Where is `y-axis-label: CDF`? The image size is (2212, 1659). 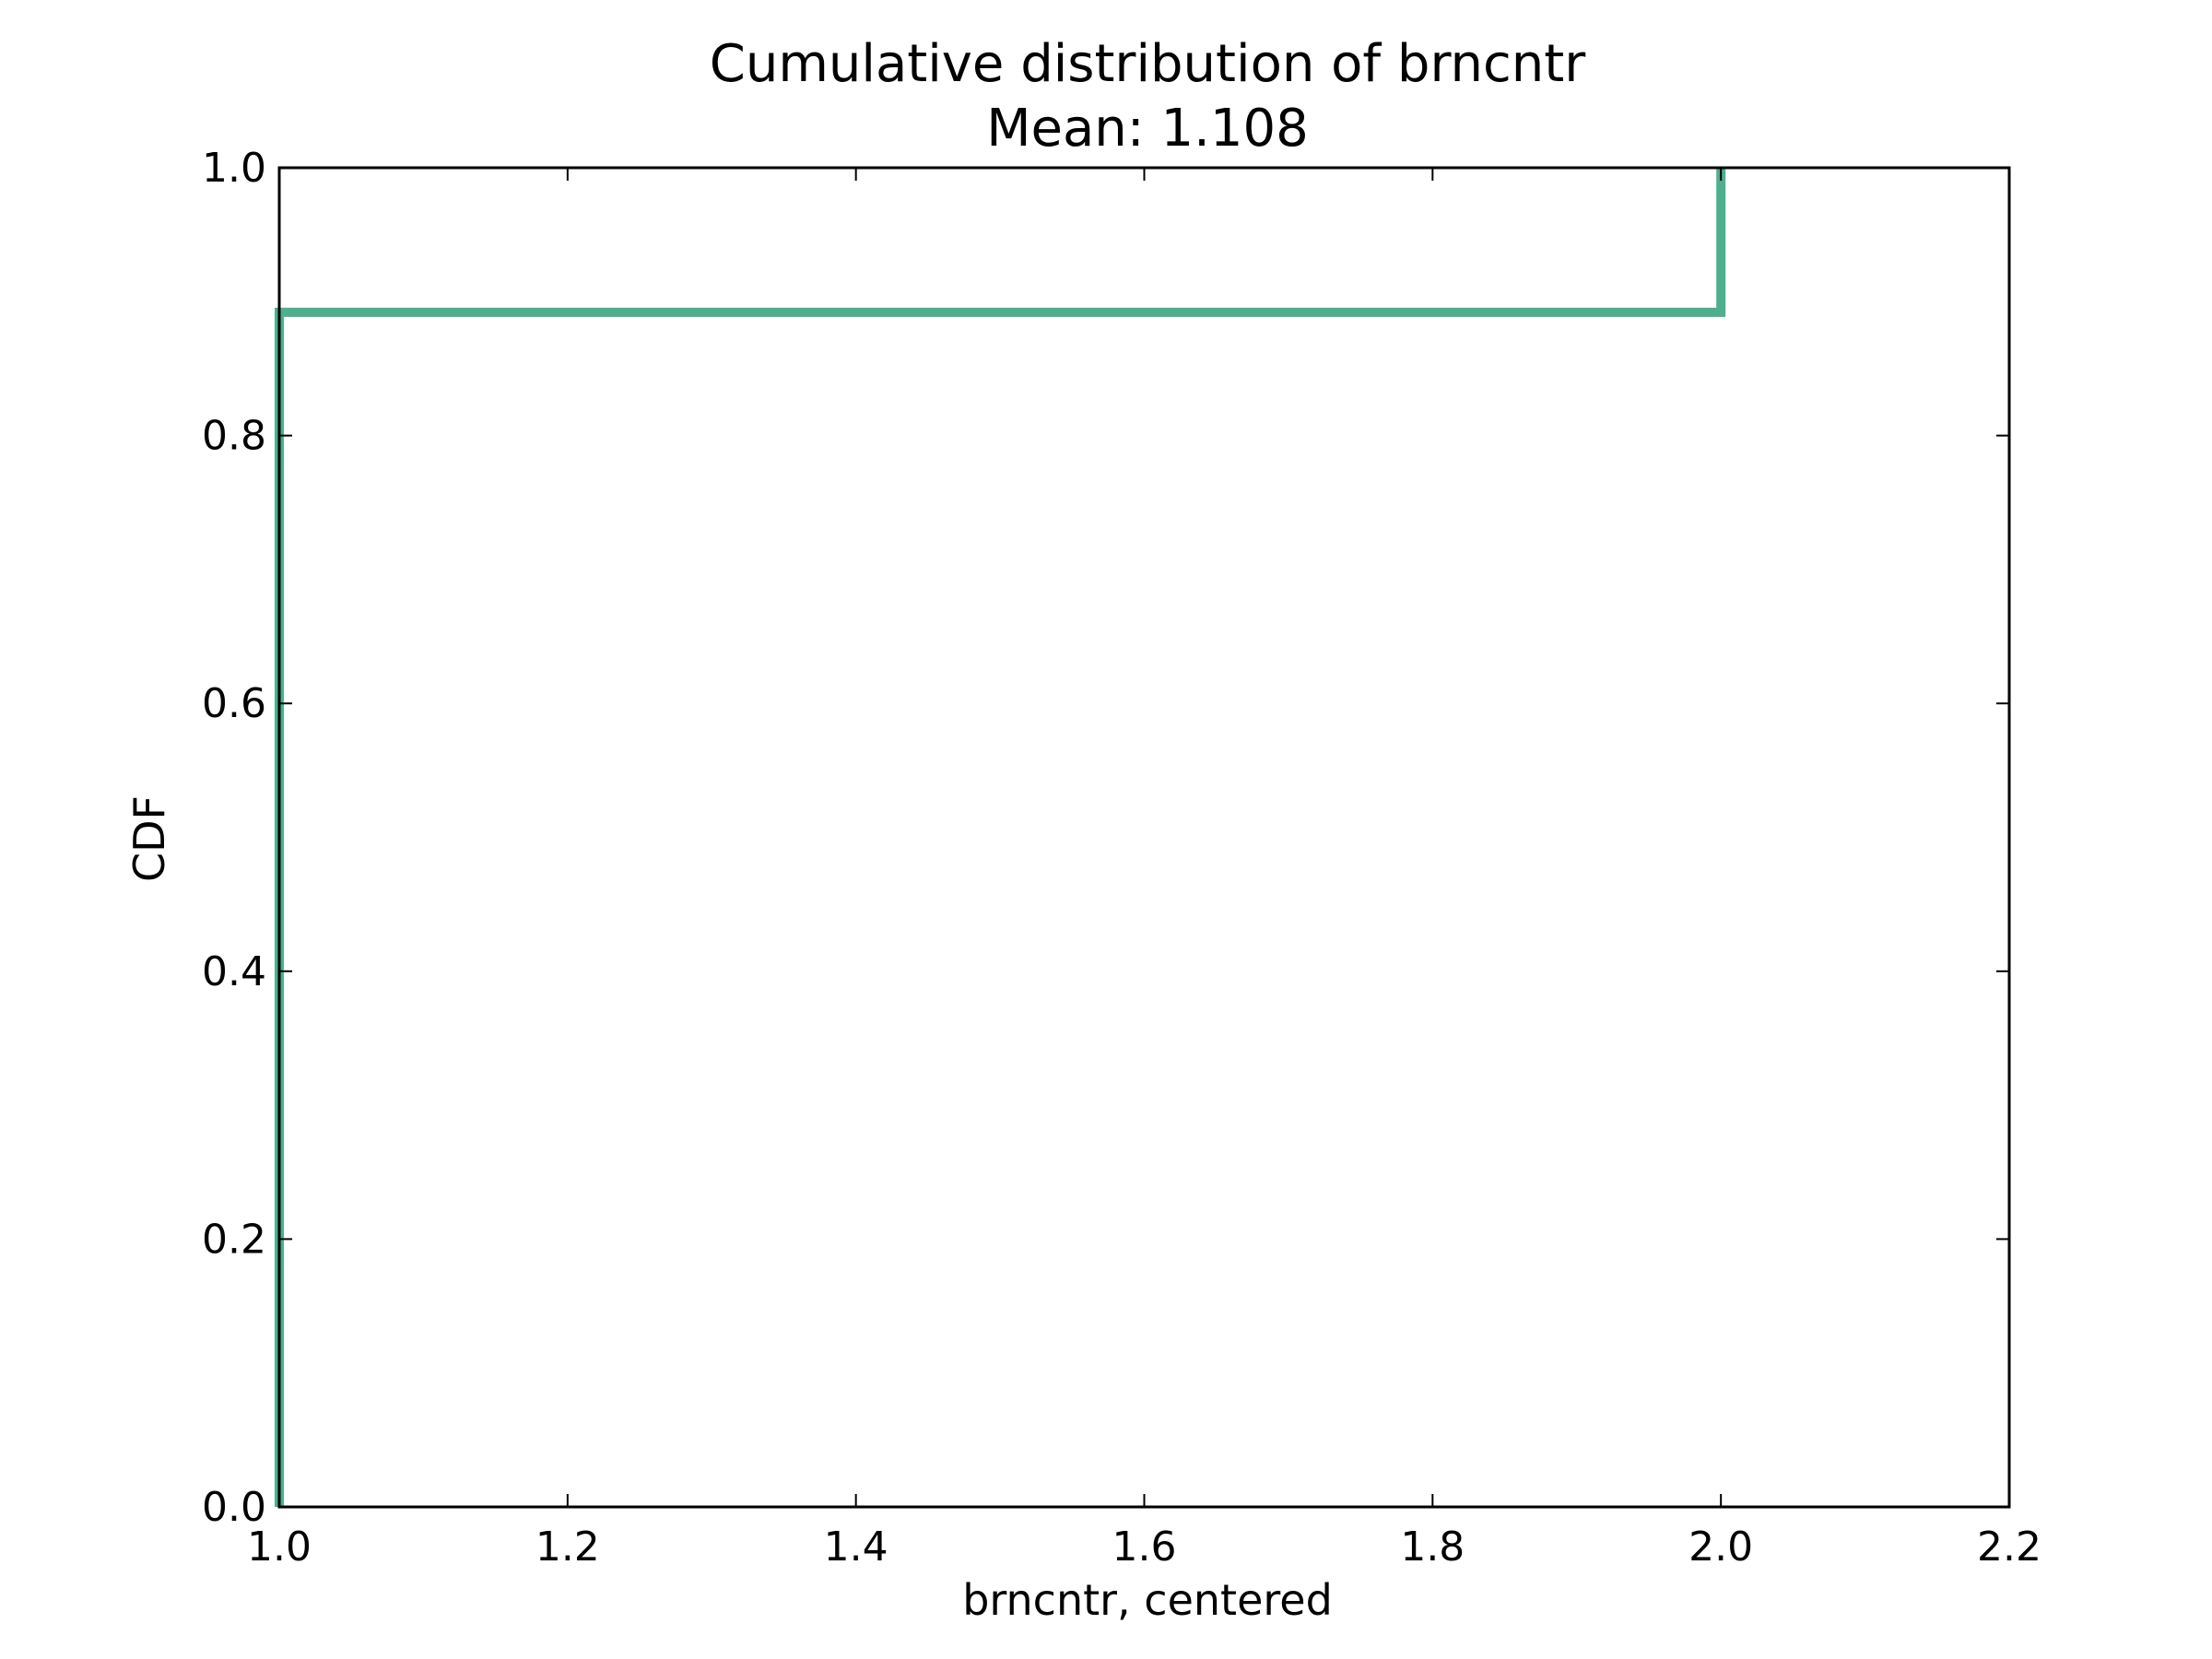
y-axis-label: CDF is located at coordinates (149, 838).